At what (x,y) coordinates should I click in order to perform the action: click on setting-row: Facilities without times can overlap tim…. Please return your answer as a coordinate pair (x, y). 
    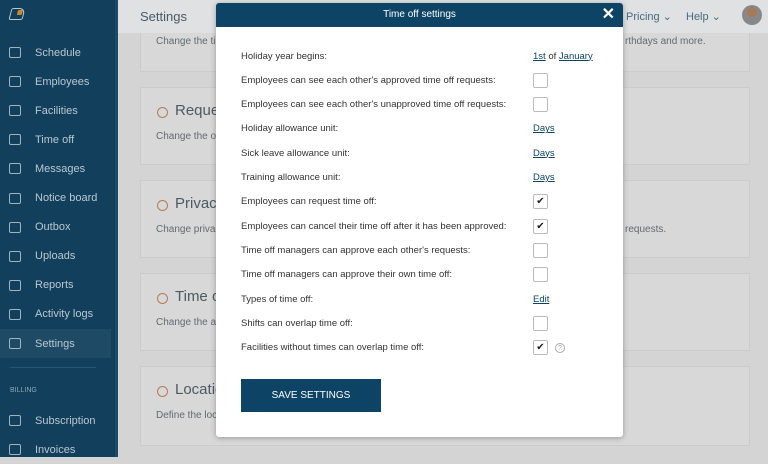
    Looking at the image, I should click on (426, 348).